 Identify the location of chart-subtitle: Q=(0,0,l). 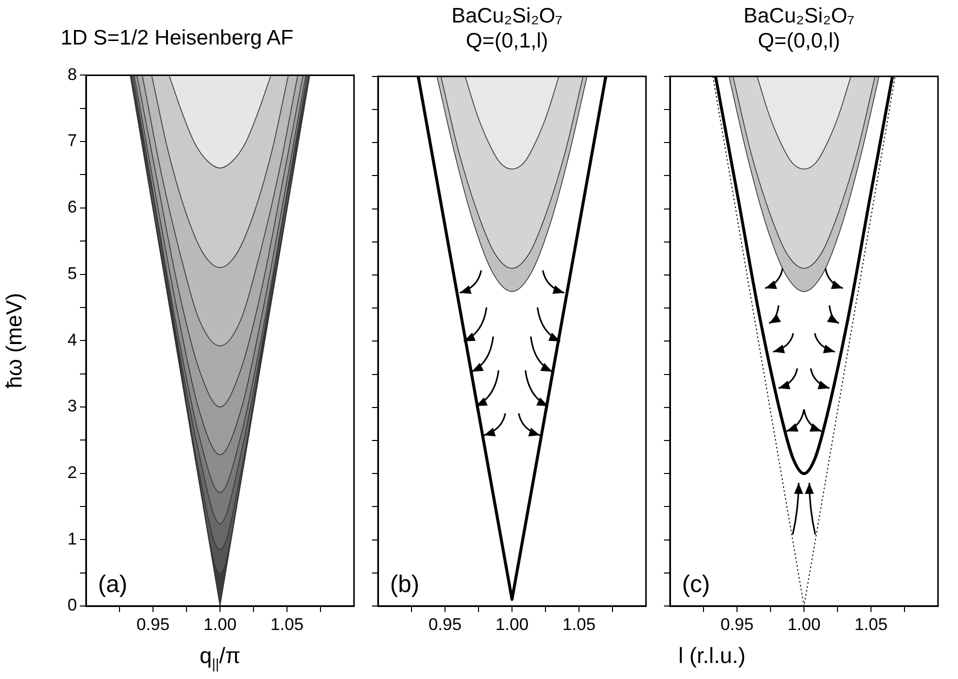
(799, 41).